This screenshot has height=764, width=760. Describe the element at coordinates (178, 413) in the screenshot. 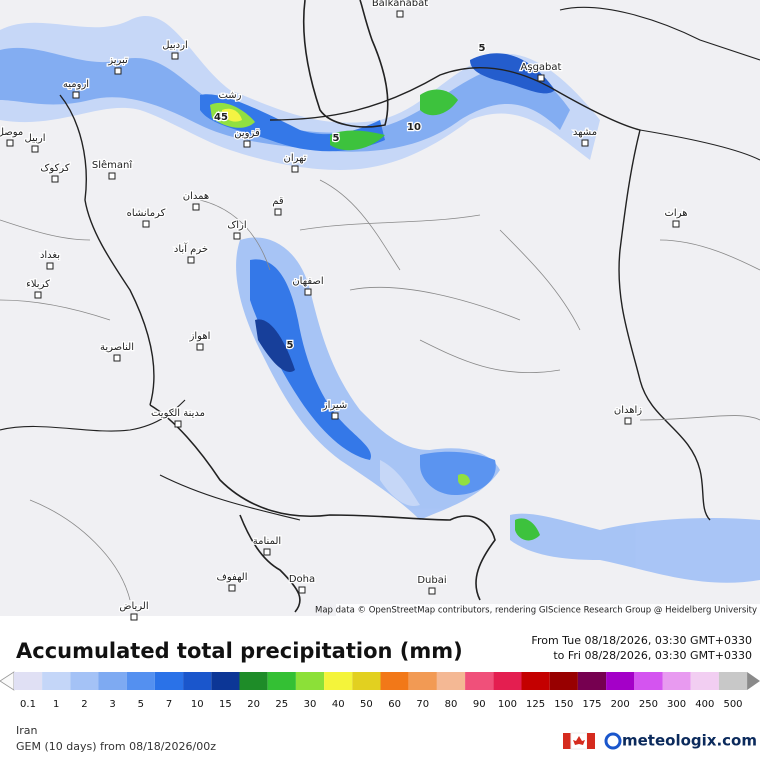

I see `city-label: مدينة الكويت` at that location.